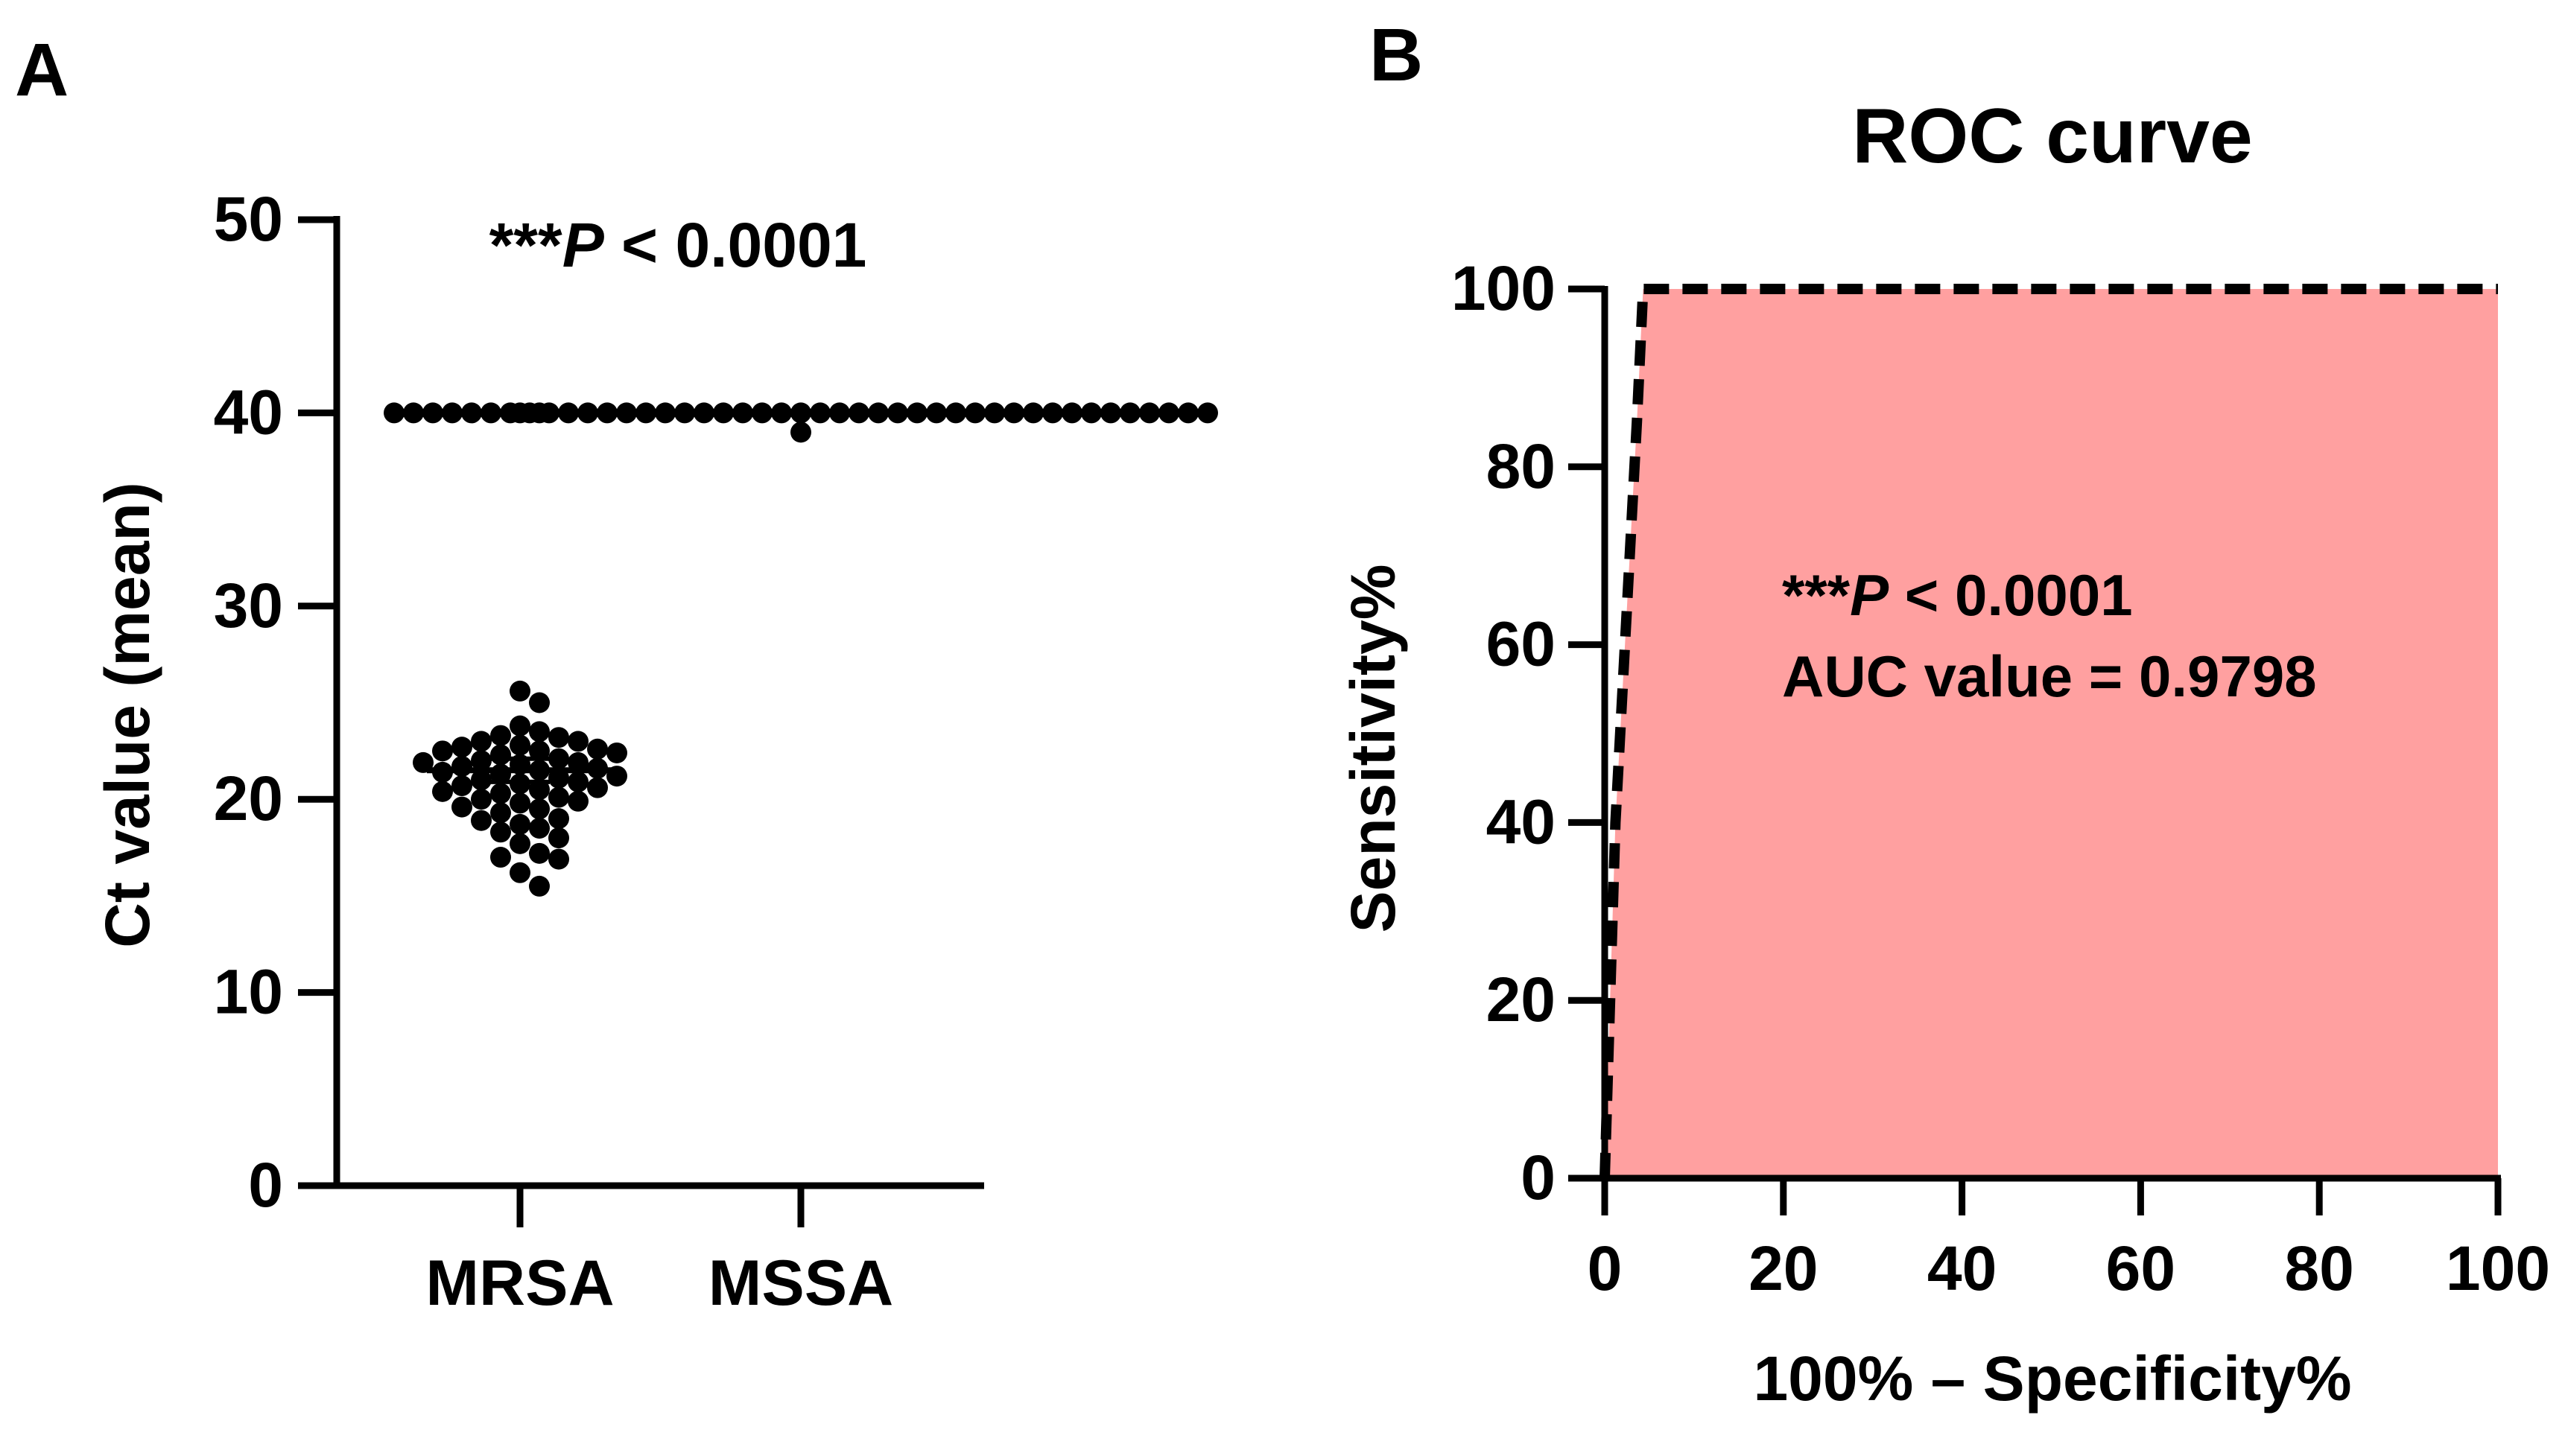 The height and width of the screenshot is (1456, 2565). I want to click on panel-b-x-tick-label: 0, so click(1605, 1268).